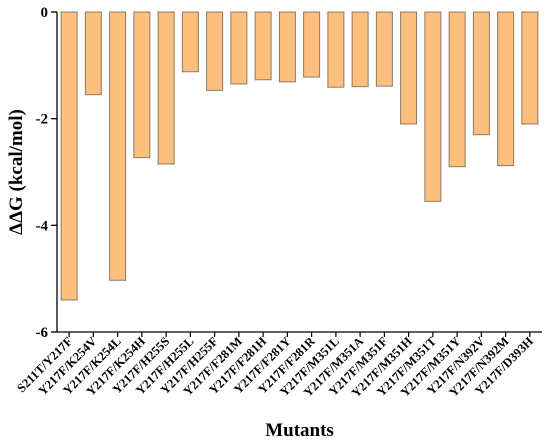 The image size is (550, 443). Describe the element at coordinates (263, 46) in the screenshot. I see `bar-y217f-f281h` at that location.